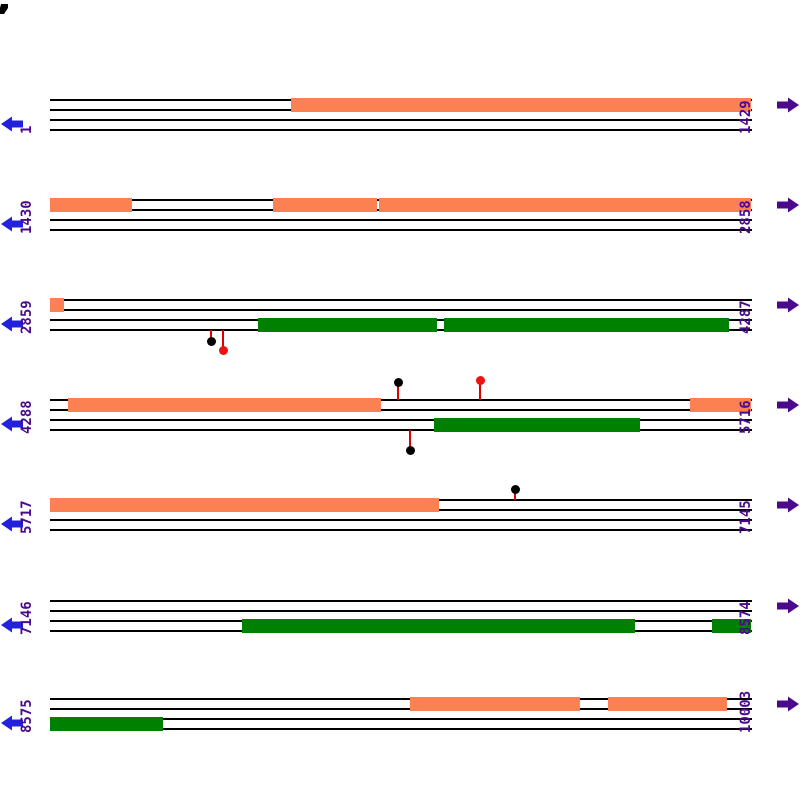 The width and height of the screenshot is (800, 800). Describe the element at coordinates (746, 711) in the screenshot. I see `row-end-coordinate-label: 10003` at that location.